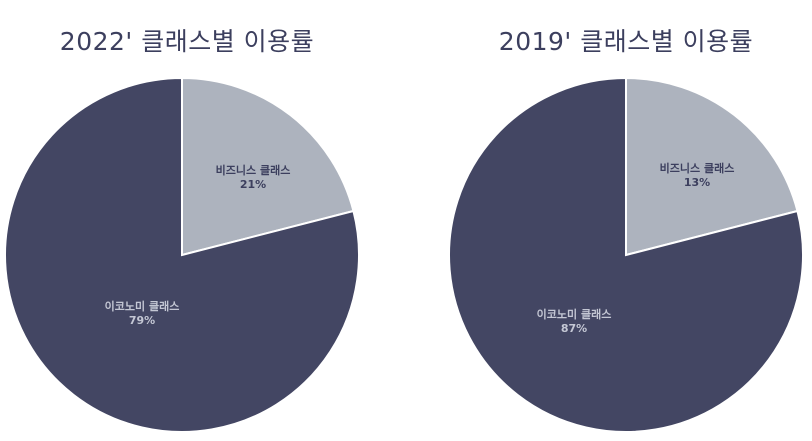 This screenshot has height=441, width=812. What do you see at coordinates (697, 182) in the screenshot?
I see `slice-value-1-0: 13%` at bounding box center [697, 182].